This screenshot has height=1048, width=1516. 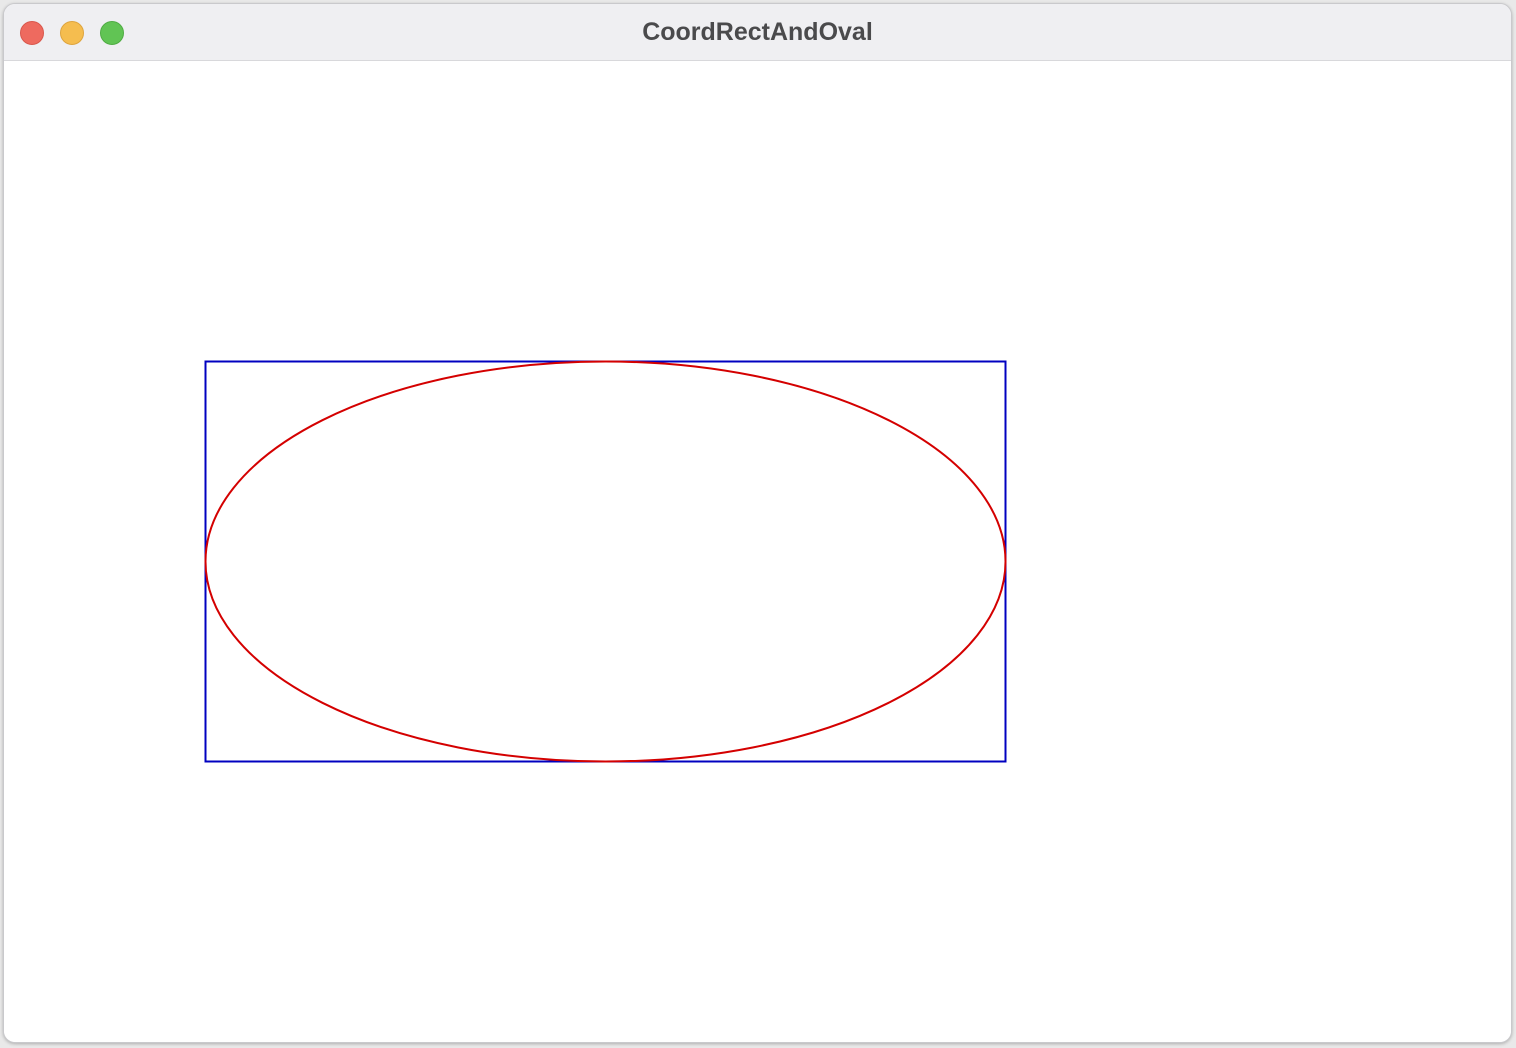 I want to click on window-title: CoordRectAndOval, so click(x=757, y=32).